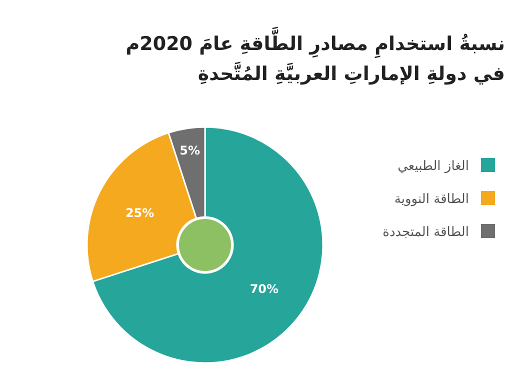  What do you see at coordinates (315, 55) in the screenshot?
I see `chart-title: نسبةُ استخدامِ مصادرِ الطَّاقةِ عامَ 2020م في دولةِ الإماراتِ العربيَّةِ المُتَّحدةِ` at bounding box center [315, 55].